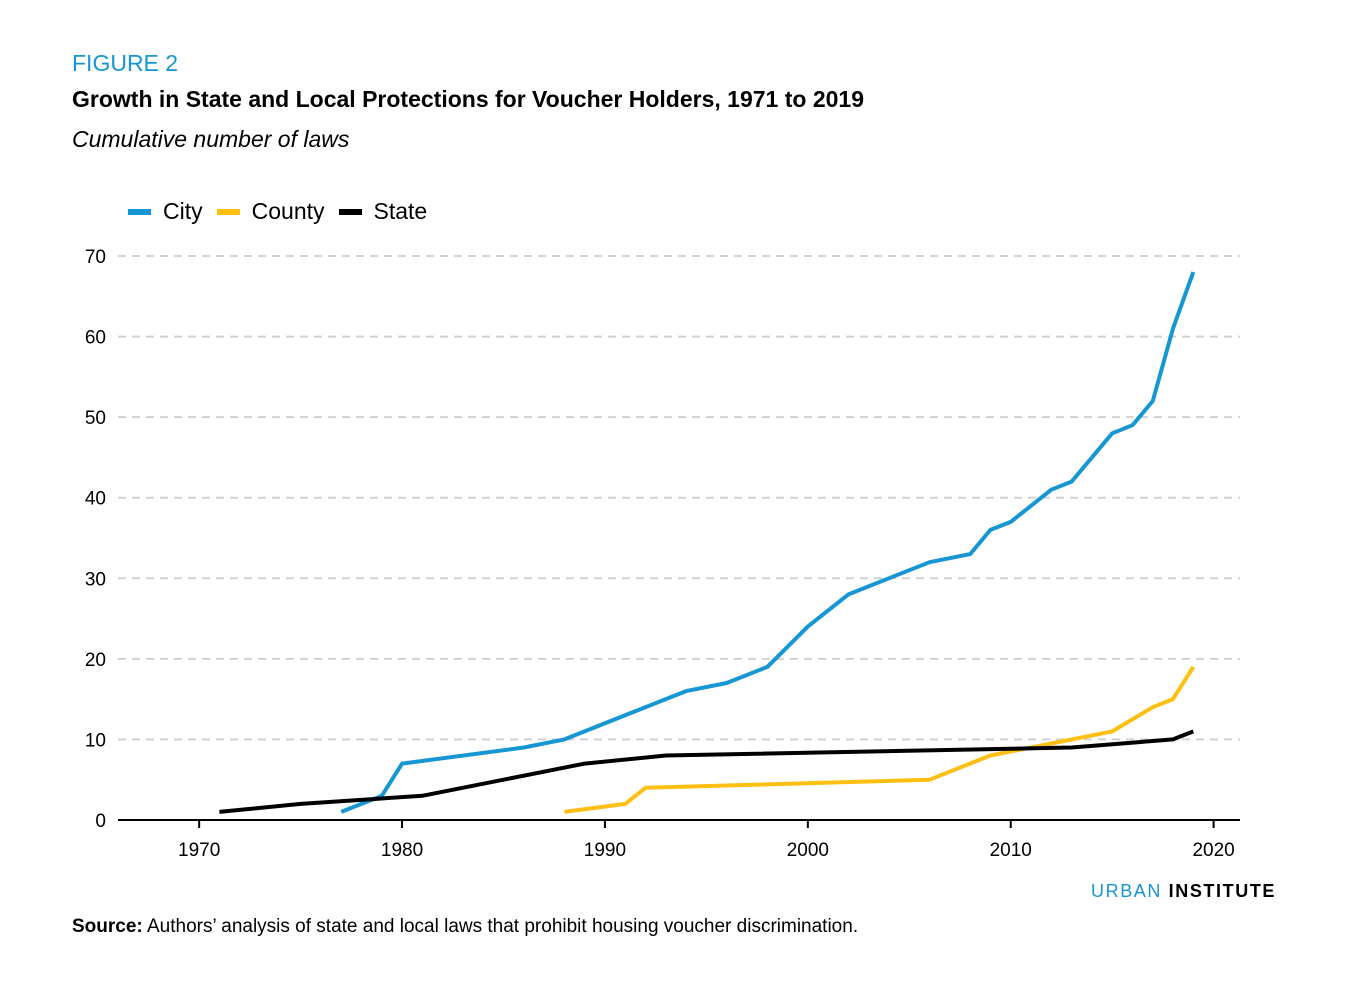  What do you see at coordinates (402, 850) in the screenshot?
I see `x-tick-label-1980: 1980` at bounding box center [402, 850].